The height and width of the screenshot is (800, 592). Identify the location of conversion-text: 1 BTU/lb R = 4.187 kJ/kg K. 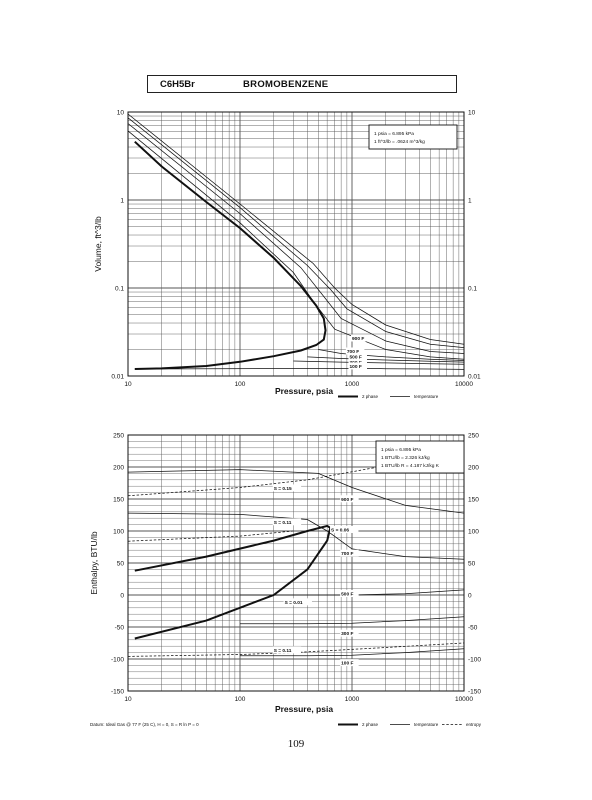
(410, 466).